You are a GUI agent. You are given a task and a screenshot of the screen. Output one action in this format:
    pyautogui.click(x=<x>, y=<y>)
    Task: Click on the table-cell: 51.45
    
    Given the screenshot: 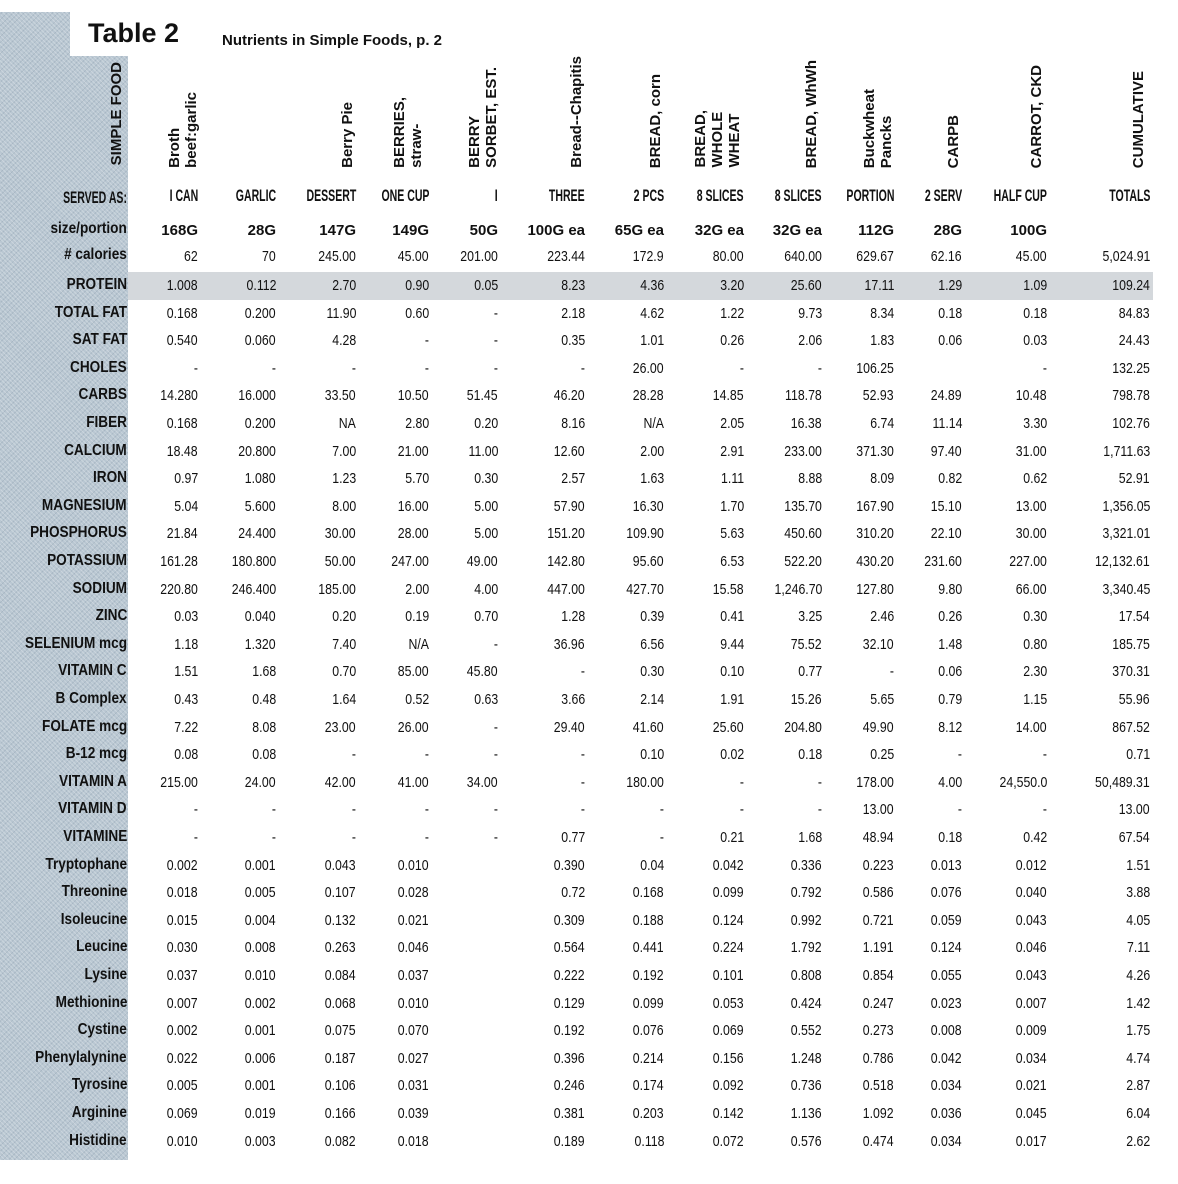 What is the action you would take?
    pyautogui.click(x=482, y=396)
    